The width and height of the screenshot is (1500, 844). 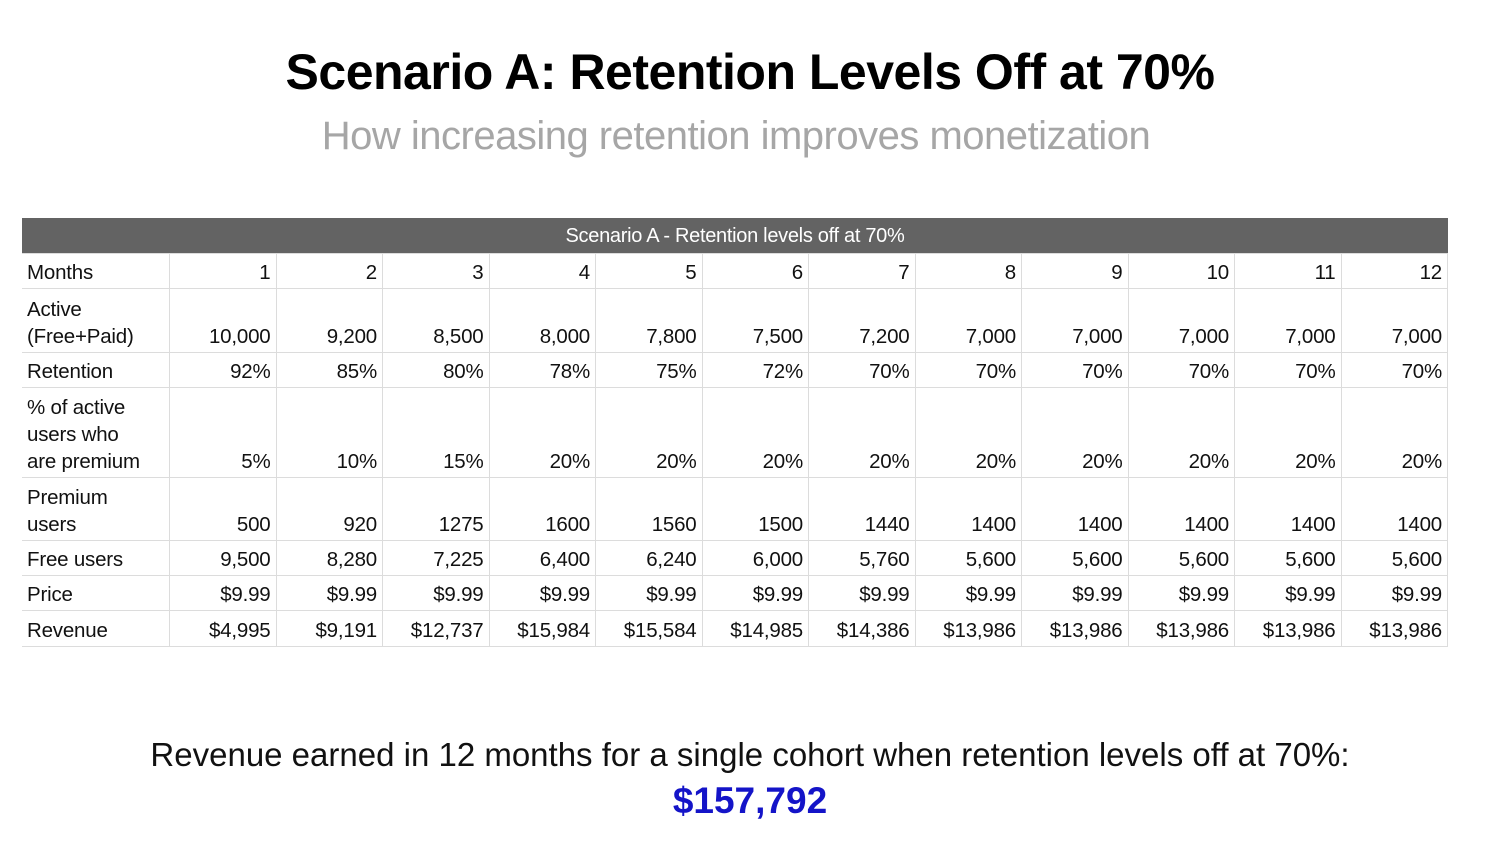 I want to click on table-cell: 1600, so click(x=542, y=509).